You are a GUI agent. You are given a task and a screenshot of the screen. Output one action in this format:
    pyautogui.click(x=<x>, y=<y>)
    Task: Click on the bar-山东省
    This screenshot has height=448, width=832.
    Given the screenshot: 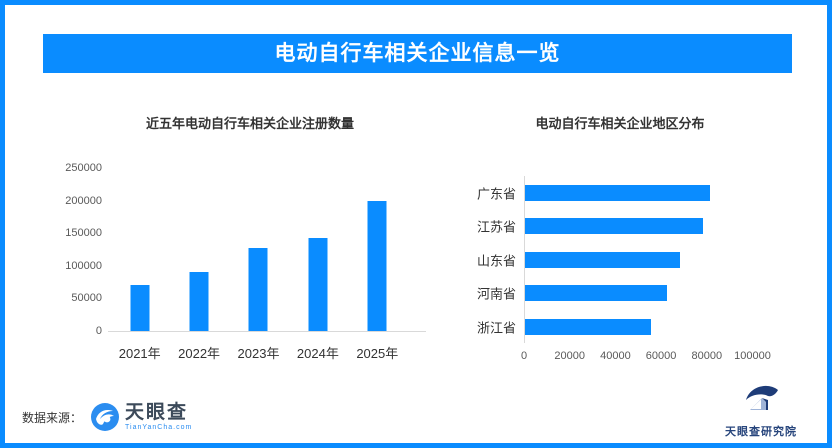 What is the action you would take?
    pyautogui.click(x=603, y=259)
    